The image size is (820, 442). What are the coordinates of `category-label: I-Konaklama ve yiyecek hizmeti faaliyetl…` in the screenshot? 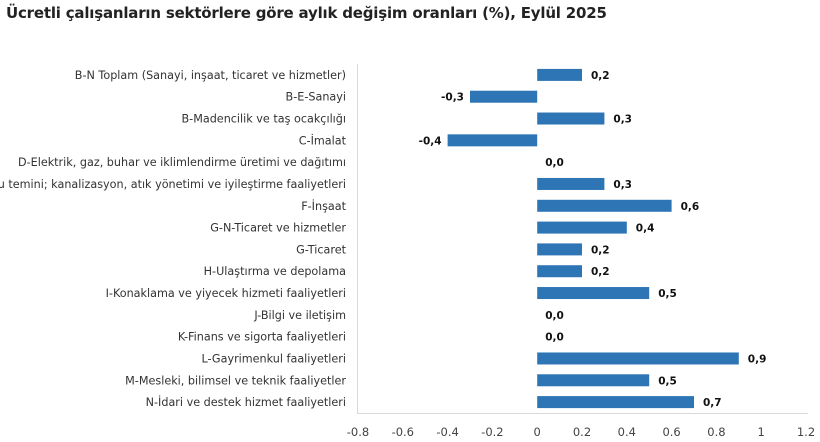 It's located at (226, 293).